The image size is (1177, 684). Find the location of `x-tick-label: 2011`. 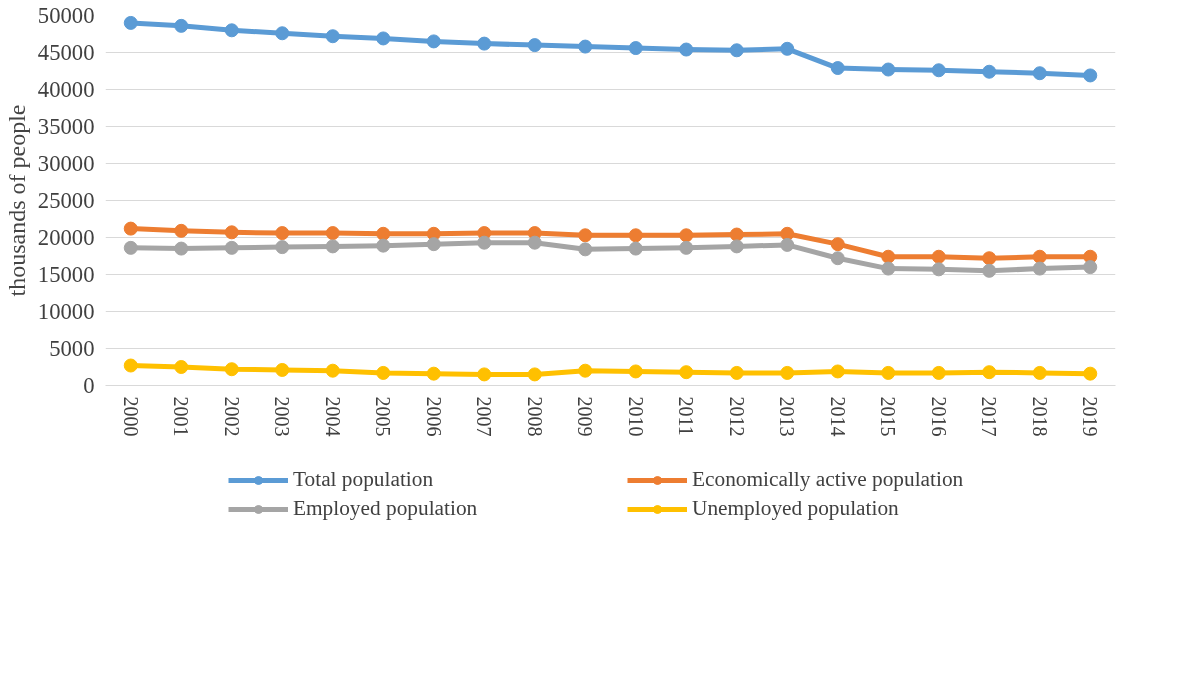

x-tick-label: 2011 is located at coordinates (686, 416).